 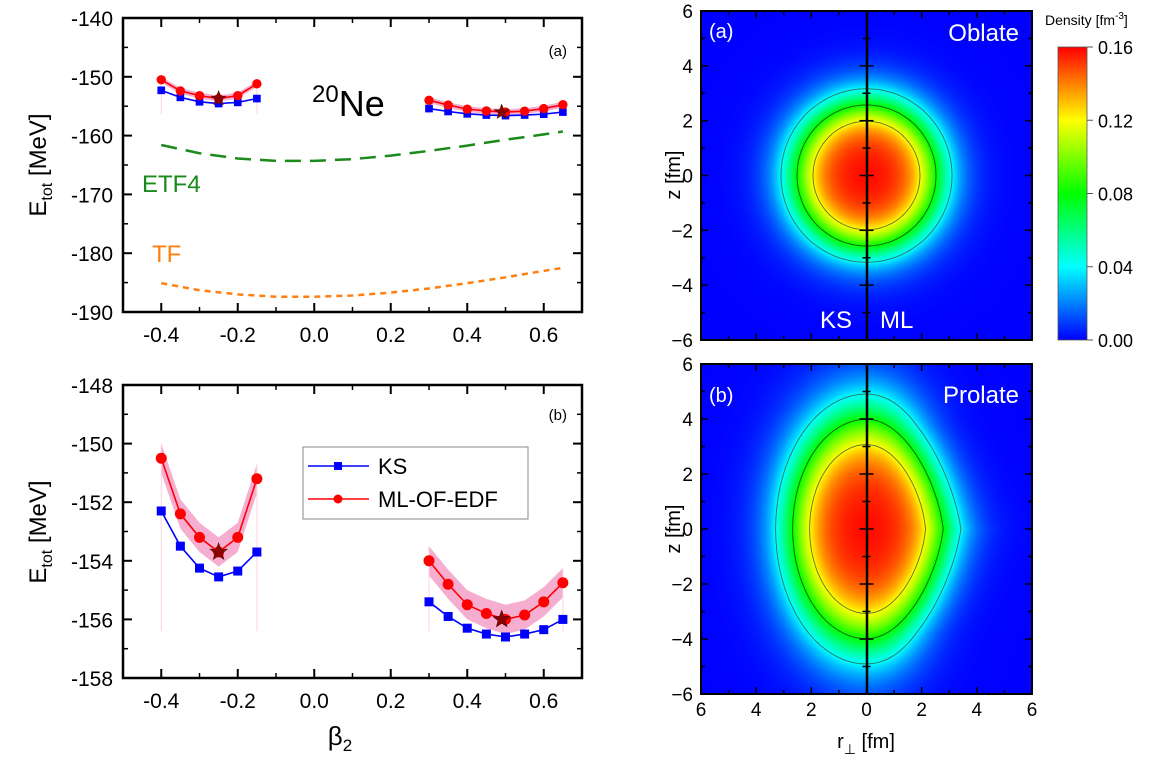 I want to click on legend-ks-marker, so click(x=338, y=466).